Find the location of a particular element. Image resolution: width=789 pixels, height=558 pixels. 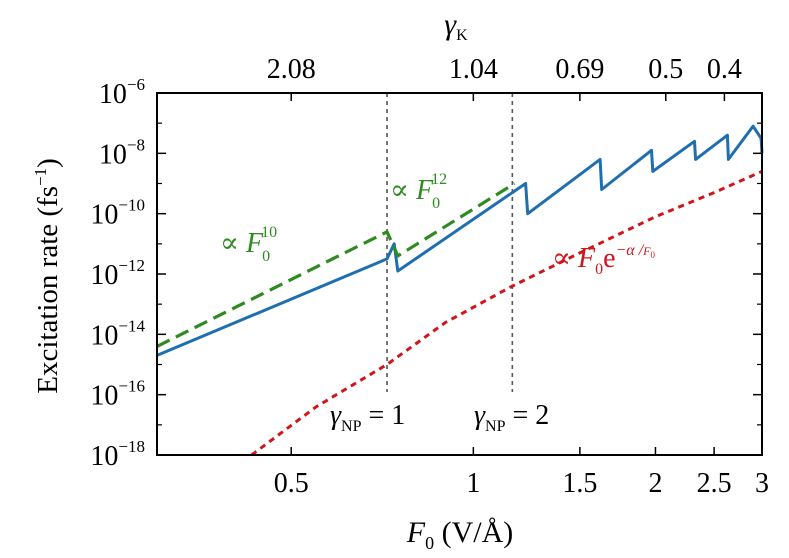

y-axis-label: Excitation rate (fs−1) is located at coordinates (47, 276).